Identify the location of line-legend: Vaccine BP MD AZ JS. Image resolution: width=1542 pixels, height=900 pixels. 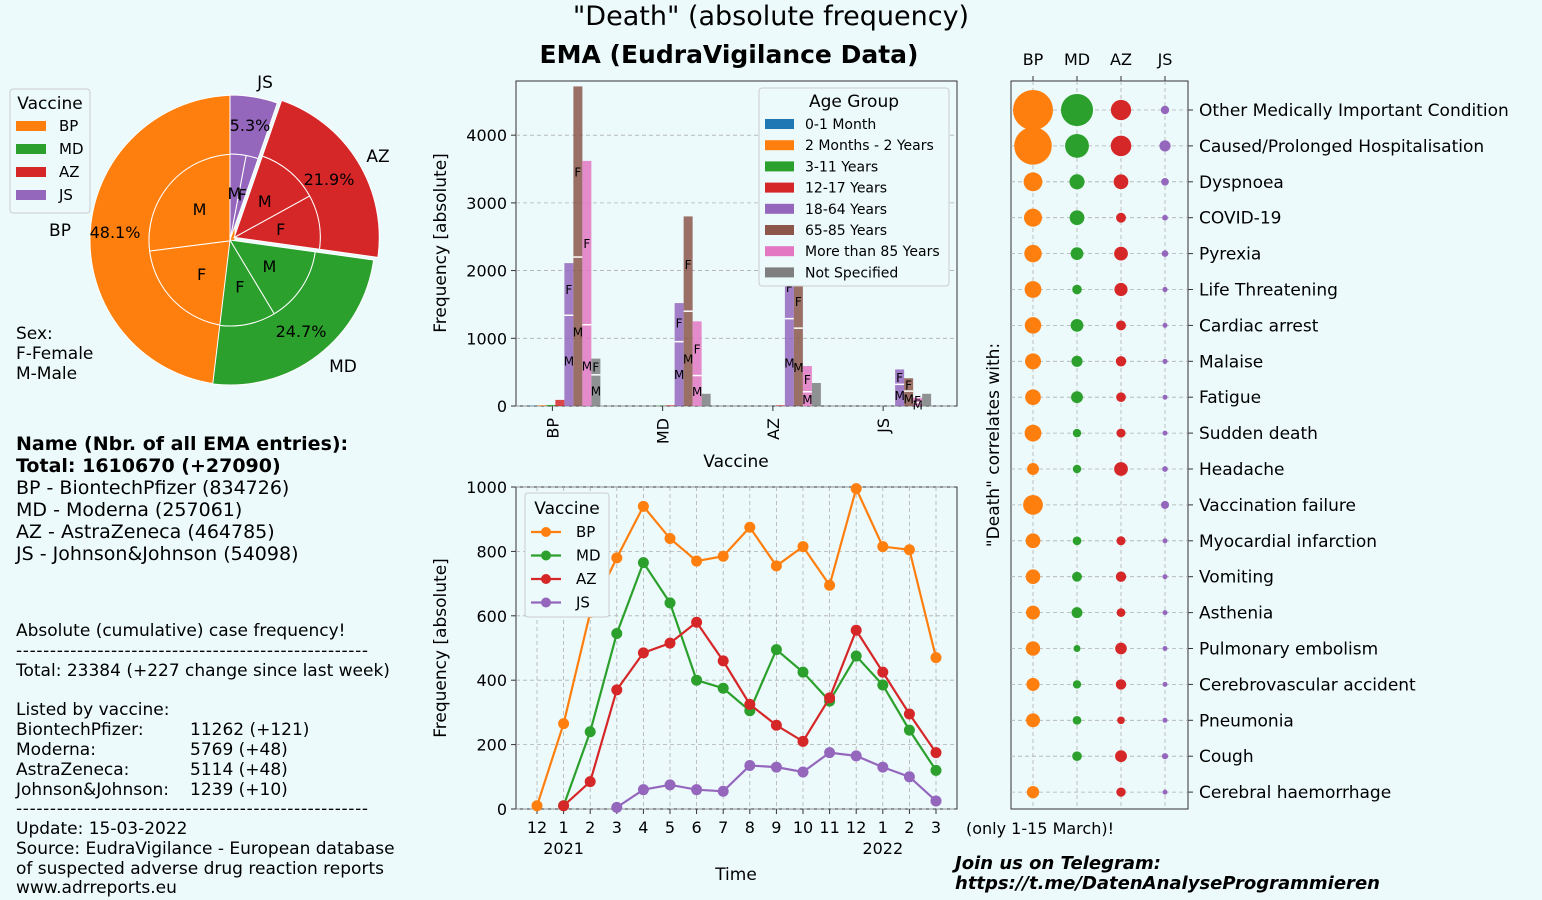
(567, 555).